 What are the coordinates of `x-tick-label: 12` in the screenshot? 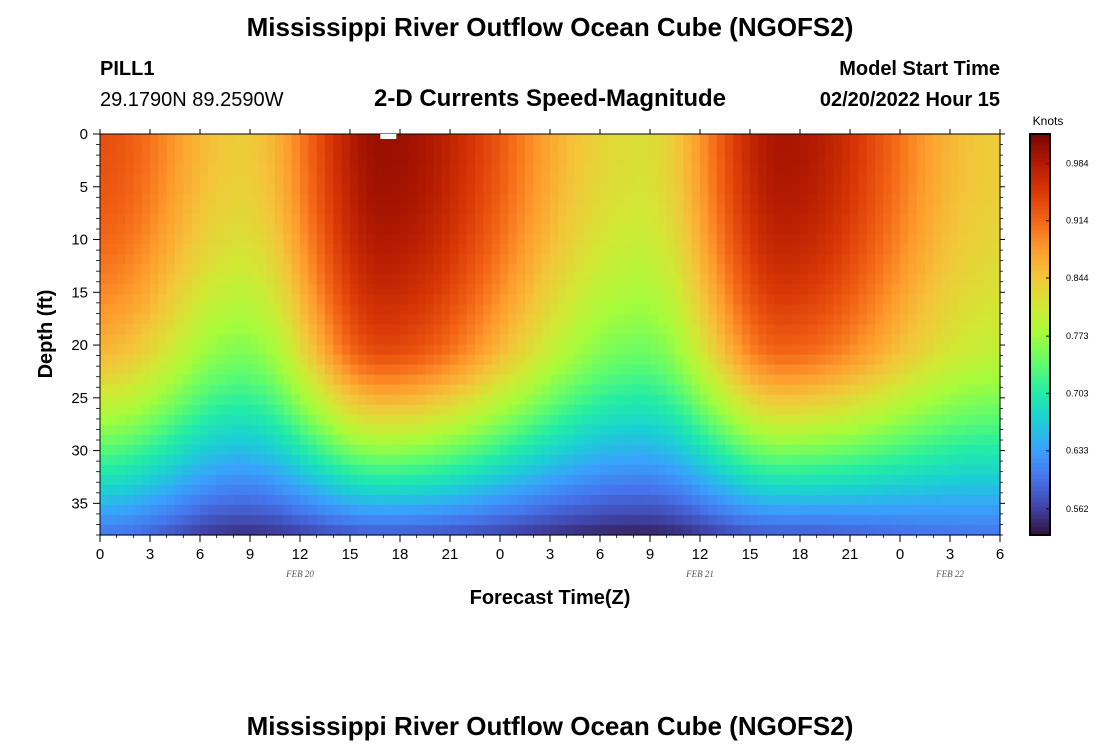 It's located at (700, 554).